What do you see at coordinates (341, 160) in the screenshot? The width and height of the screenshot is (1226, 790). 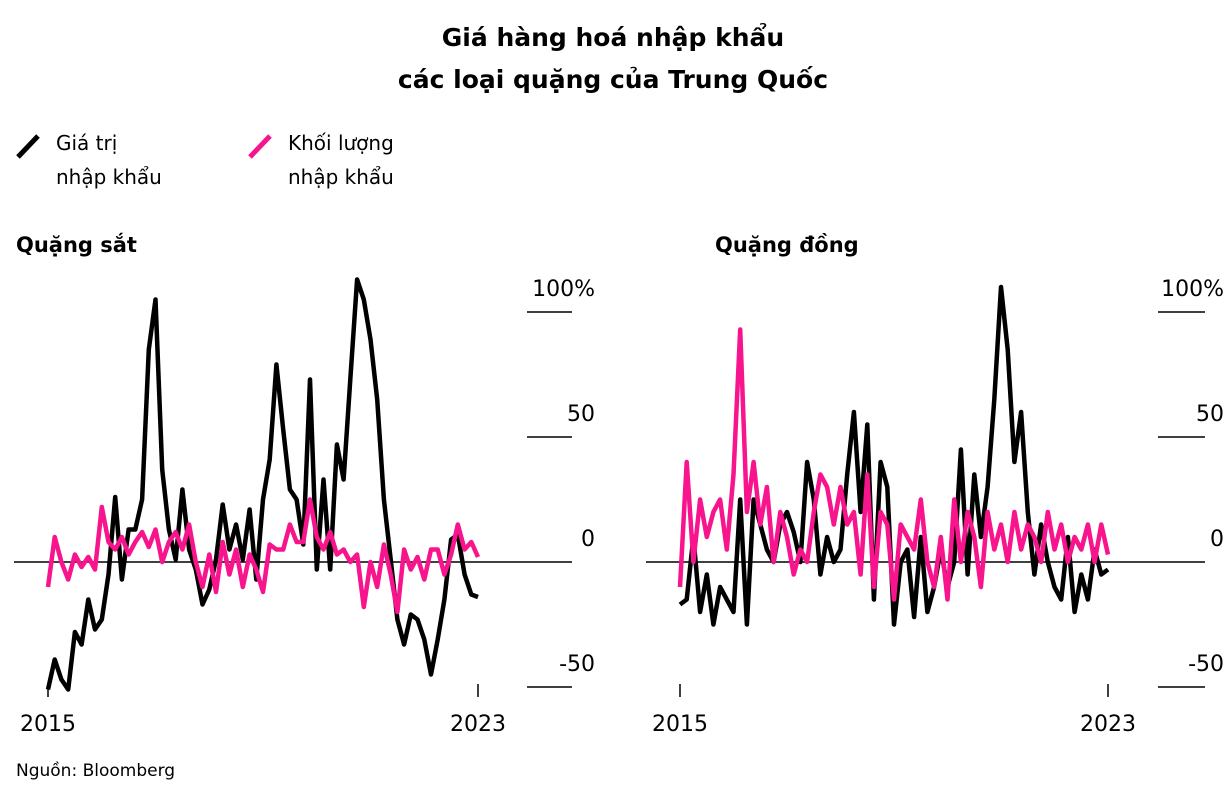 I see `legend-label: Khối lượng nhập khẩu` at bounding box center [341, 160].